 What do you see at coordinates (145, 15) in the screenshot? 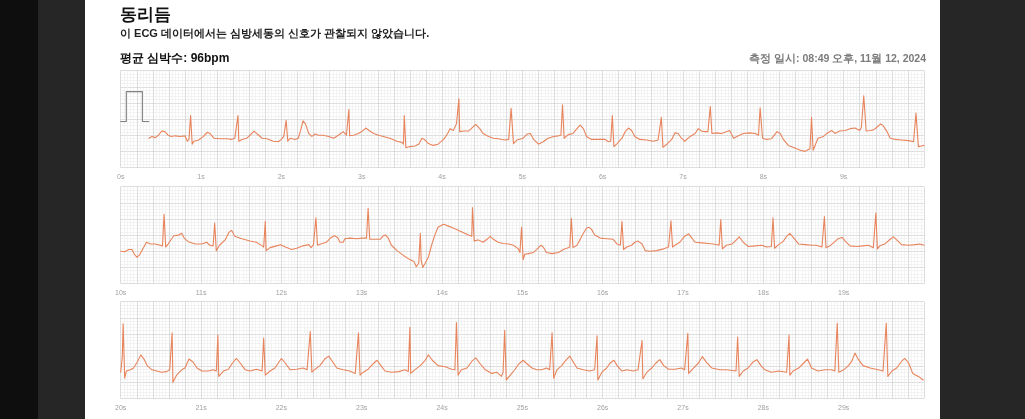
I see `chart-title: 동리듬` at bounding box center [145, 15].